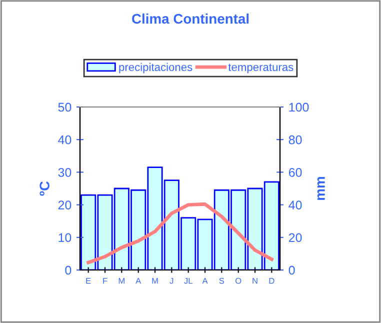  Describe the element at coordinates (68, 270) in the screenshot. I see `y-tick-label: 0` at that location.